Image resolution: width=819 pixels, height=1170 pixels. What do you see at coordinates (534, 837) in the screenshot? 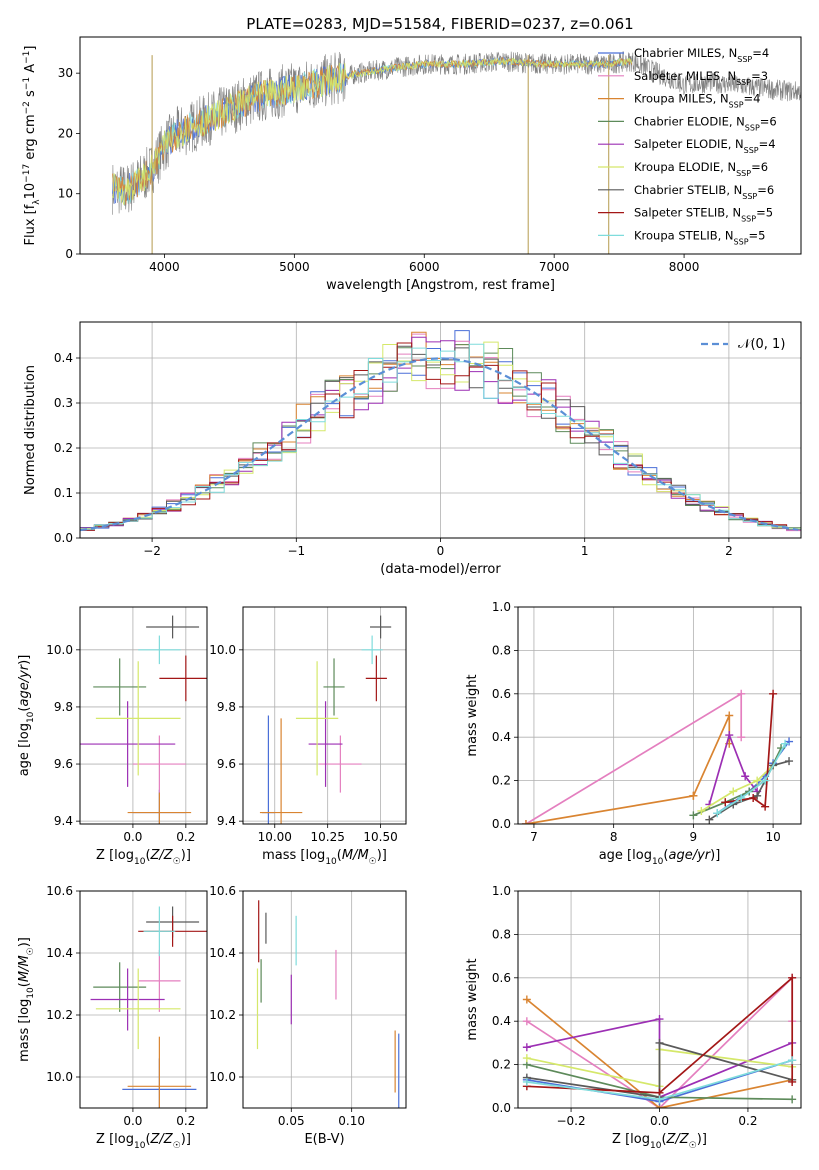
I see `x-tick-label: 7` at bounding box center [534, 837].